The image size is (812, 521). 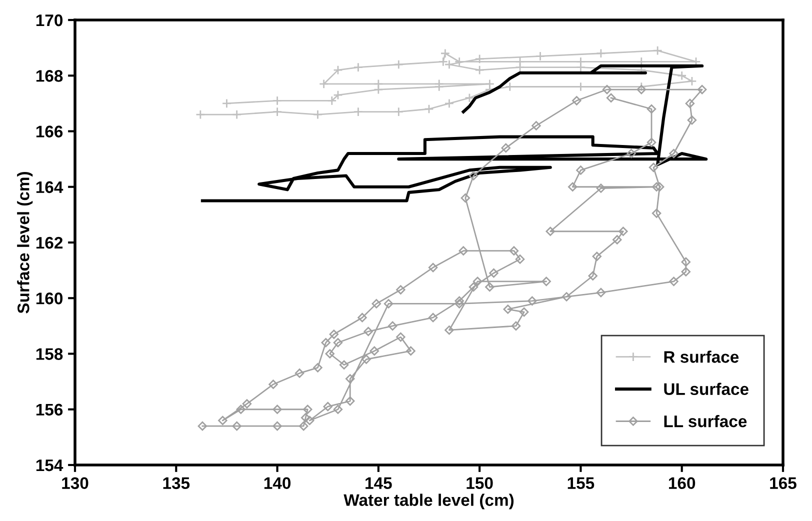 What do you see at coordinates (277, 483) in the screenshot?
I see `x-tick-label: 140` at bounding box center [277, 483].